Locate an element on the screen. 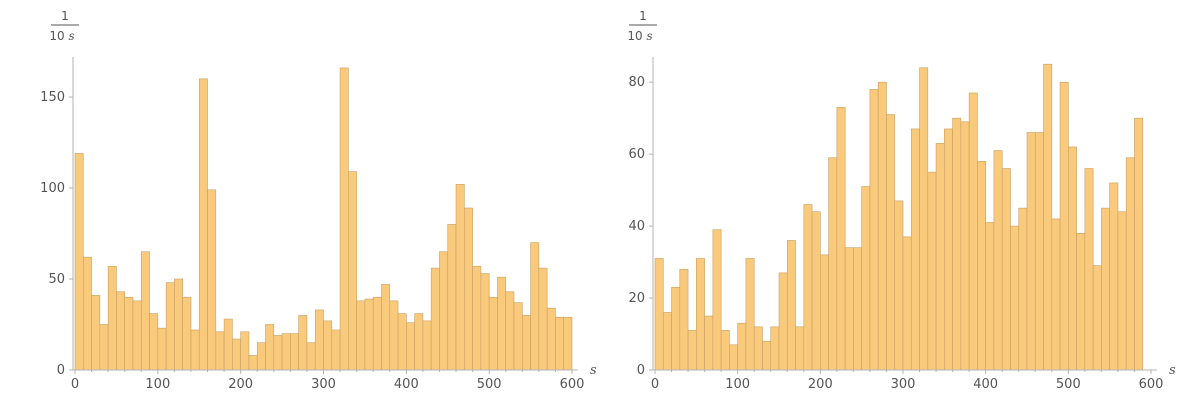  x-tick-label: 500 is located at coordinates (489, 384).